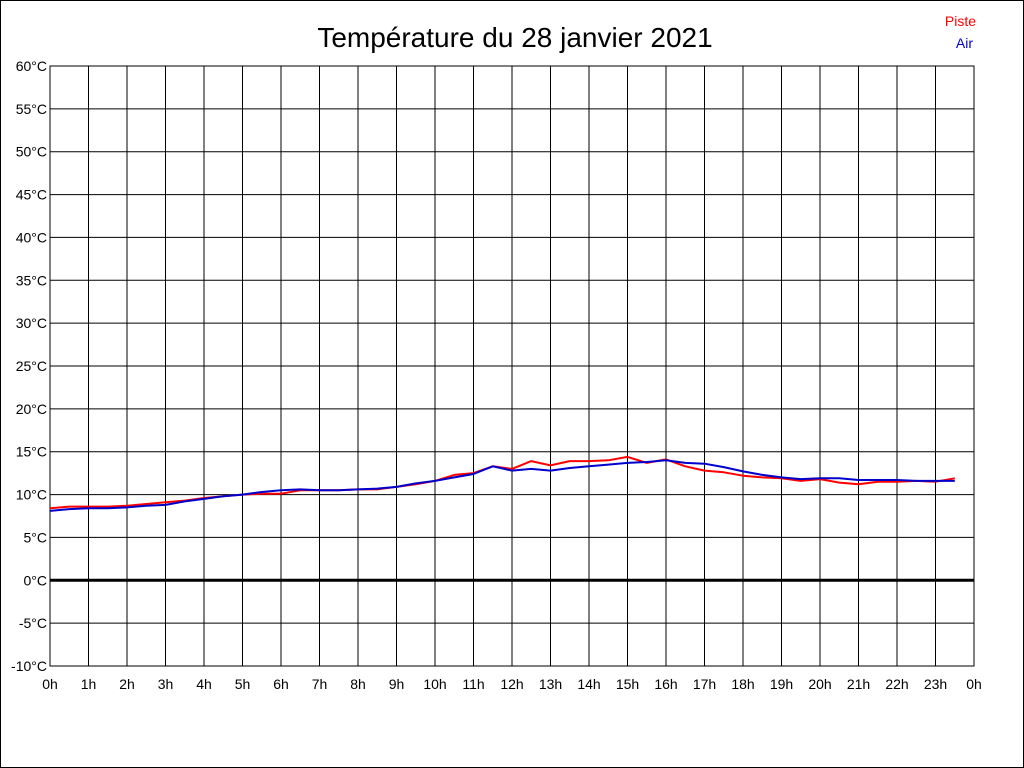 The height and width of the screenshot is (768, 1024). Describe the element at coordinates (858, 684) in the screenshot. I see `x-tick-label: 21h` at that location.